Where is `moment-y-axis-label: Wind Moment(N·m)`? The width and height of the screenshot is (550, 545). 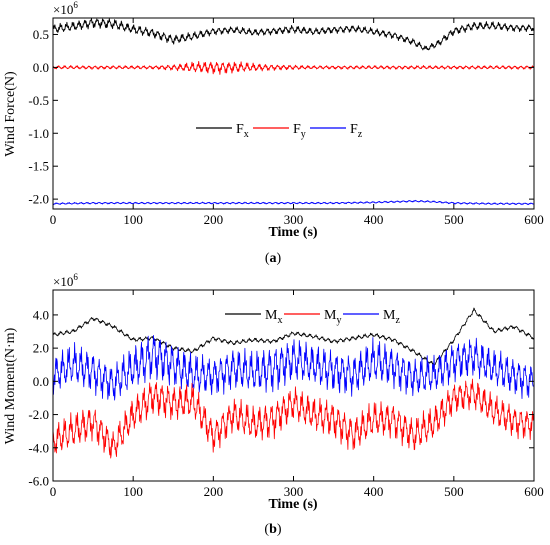 moment-y-axis-label: Wind Moment(N·m) is located at coordinates (10, 385).